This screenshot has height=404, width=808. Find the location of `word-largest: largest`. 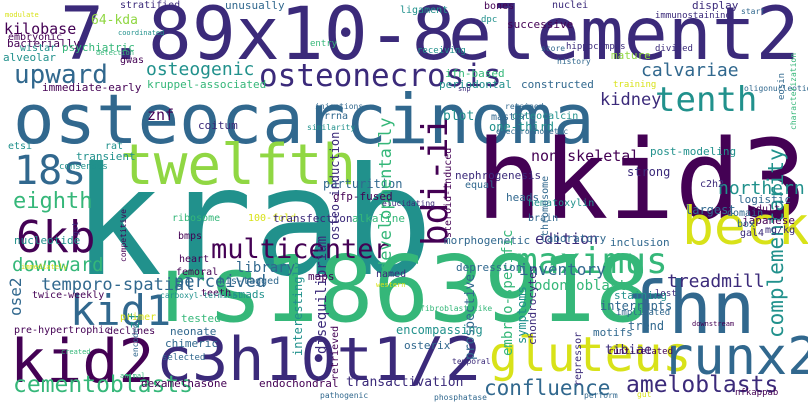

word-largest: largest is located at coordinates (710, 210).